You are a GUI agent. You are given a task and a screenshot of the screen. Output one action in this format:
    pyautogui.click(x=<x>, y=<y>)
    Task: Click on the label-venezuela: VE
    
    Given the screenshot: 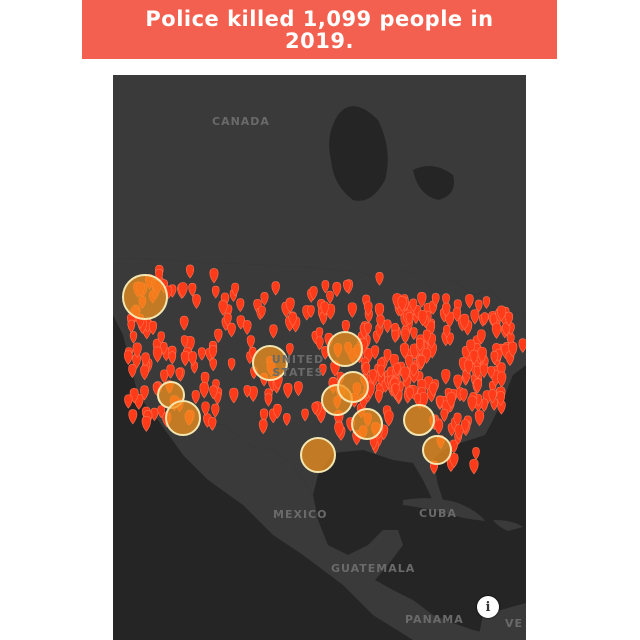 What is the action you would take?
    pyautogui.click(x=514, y=623)
    